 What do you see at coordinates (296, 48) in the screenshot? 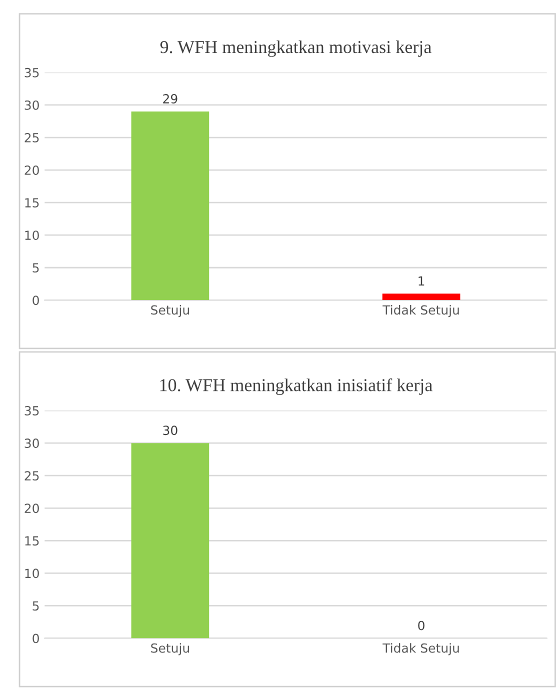
I see `chart-title: 9. WFH meningkatkan motivasi kerja` at bounding box center [296, 48].